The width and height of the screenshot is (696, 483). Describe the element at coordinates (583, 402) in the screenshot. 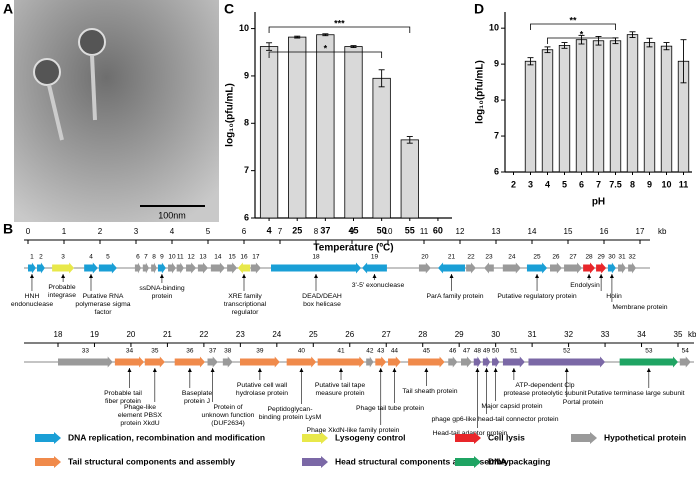

I see `gene-annotation: Portal protein` at that location.